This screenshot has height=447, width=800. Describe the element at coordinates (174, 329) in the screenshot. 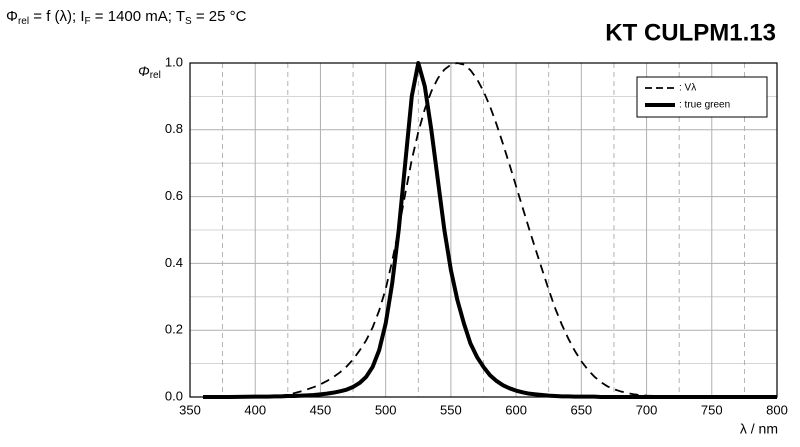

I see `y-tick-label: 0.2` at that location.